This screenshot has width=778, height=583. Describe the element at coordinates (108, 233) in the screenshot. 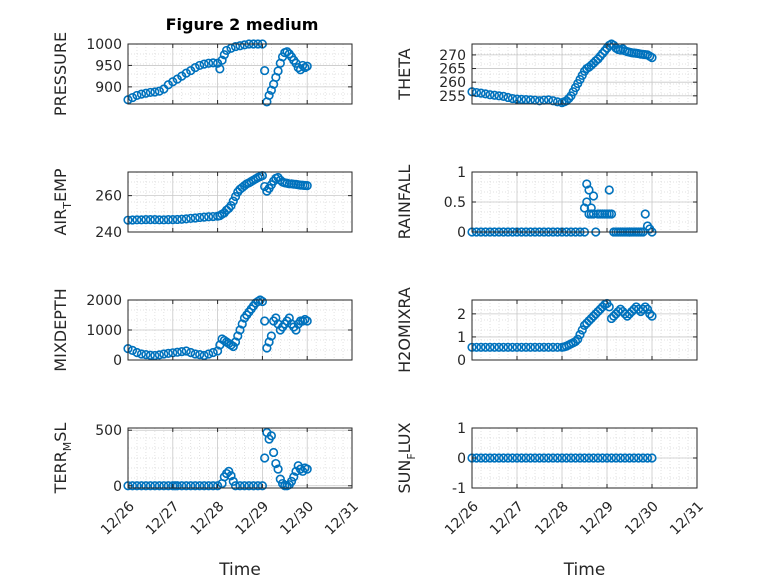

I see `y-tick-label: 240` at that location.